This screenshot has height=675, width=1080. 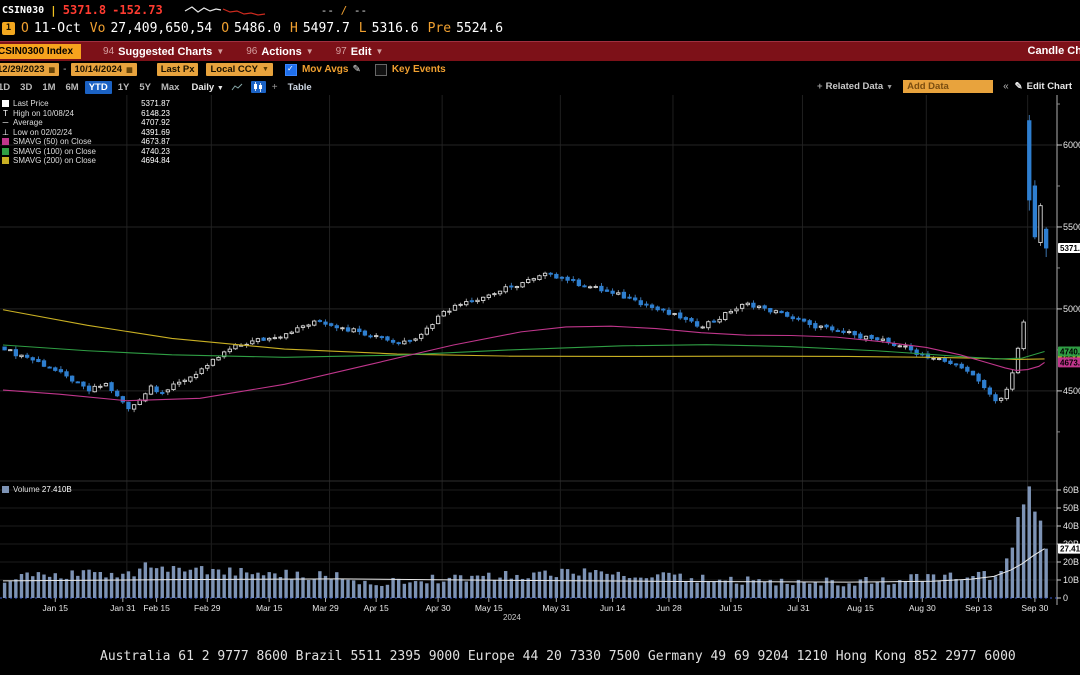 I want to click on ticker-line: CSIN030 | 5371.8 -152.73 -- / --, so click(x=184, y=10).